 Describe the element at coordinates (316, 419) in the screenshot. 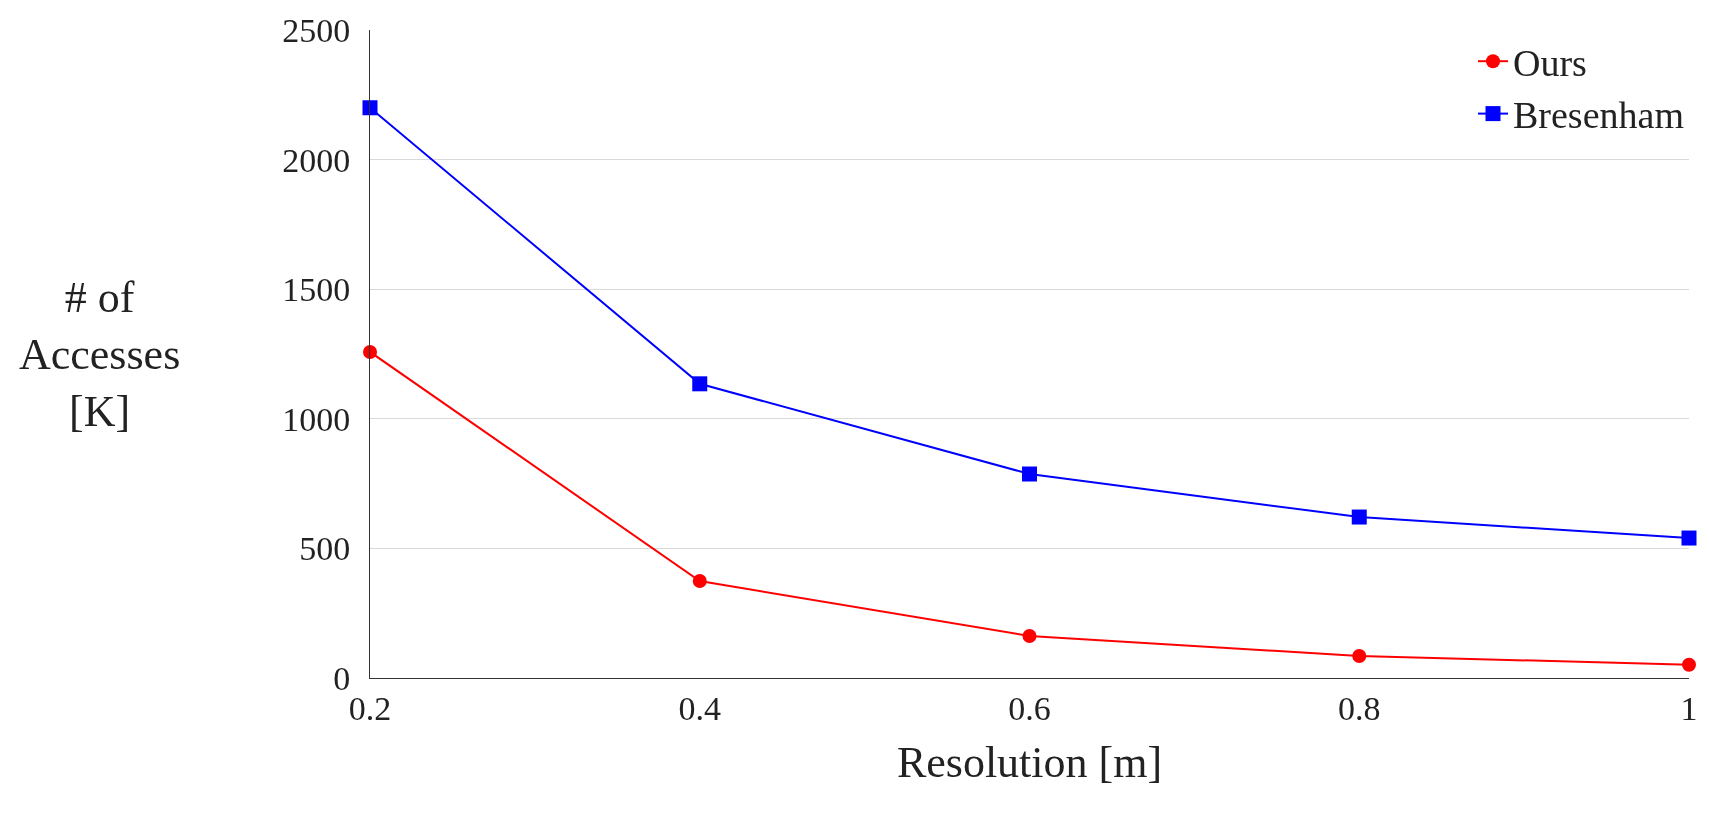

I see `y-tick-label: 1000` at that location.